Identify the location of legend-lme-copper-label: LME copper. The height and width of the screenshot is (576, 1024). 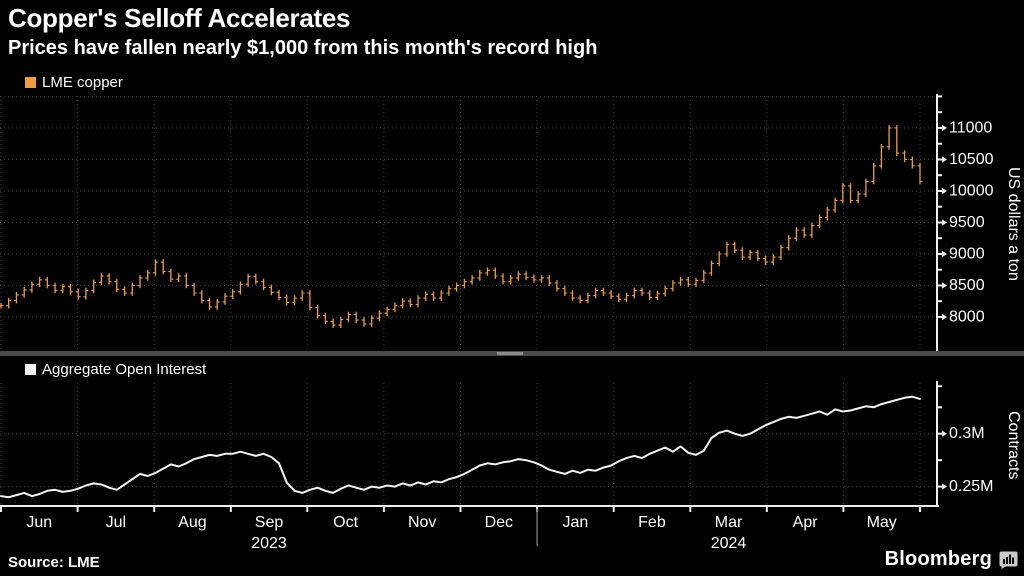
(82, 82).